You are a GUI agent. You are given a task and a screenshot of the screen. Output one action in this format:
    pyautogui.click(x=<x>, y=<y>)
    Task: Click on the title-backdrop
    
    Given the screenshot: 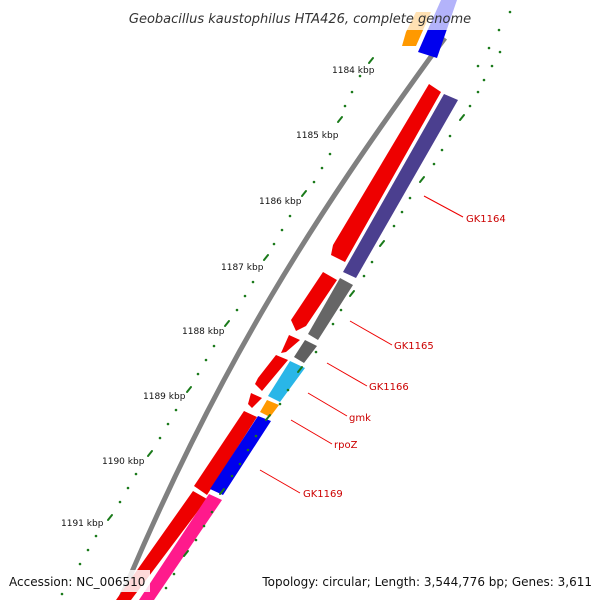 What is the action you would take?
    pyautogui.click(x=435, y=15)
    